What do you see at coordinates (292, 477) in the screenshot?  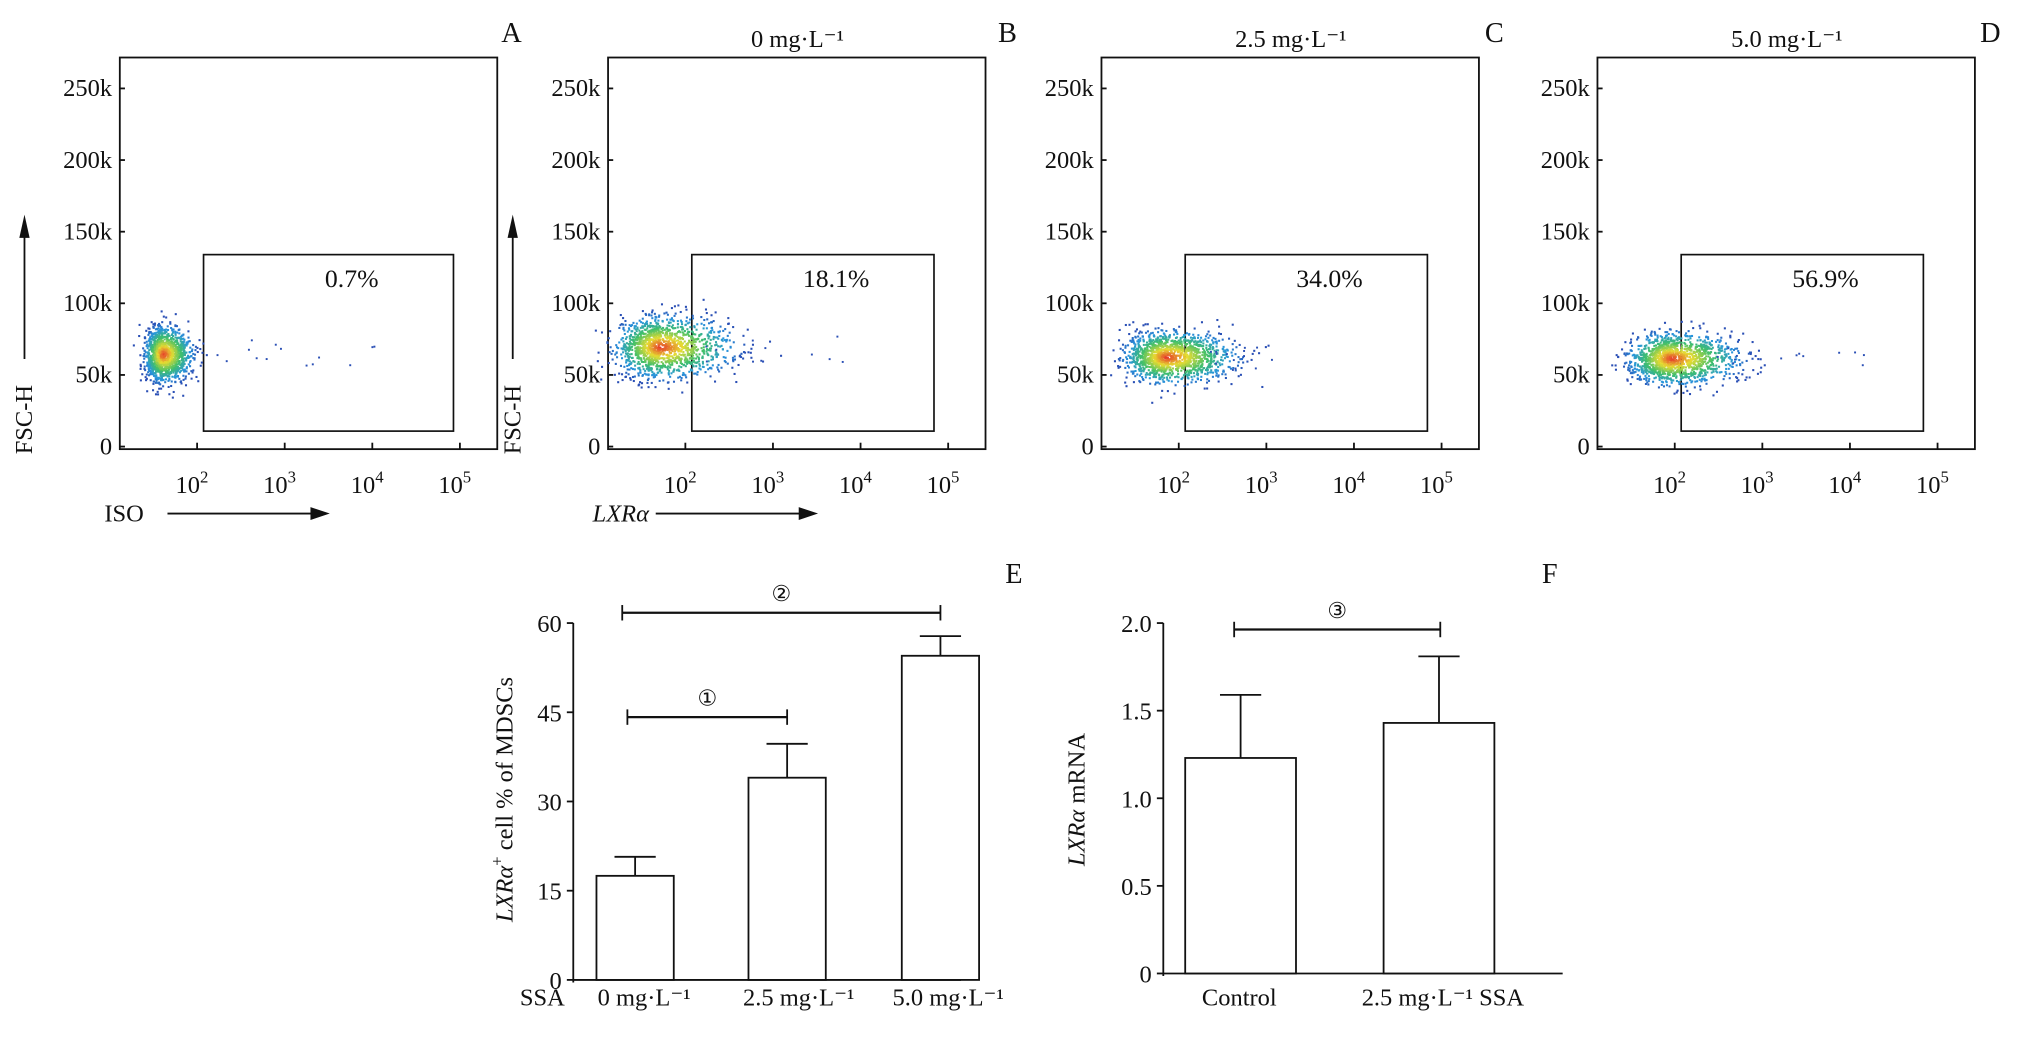 I see `x-tick-exponent: 3` at bounding box center [292, 477].